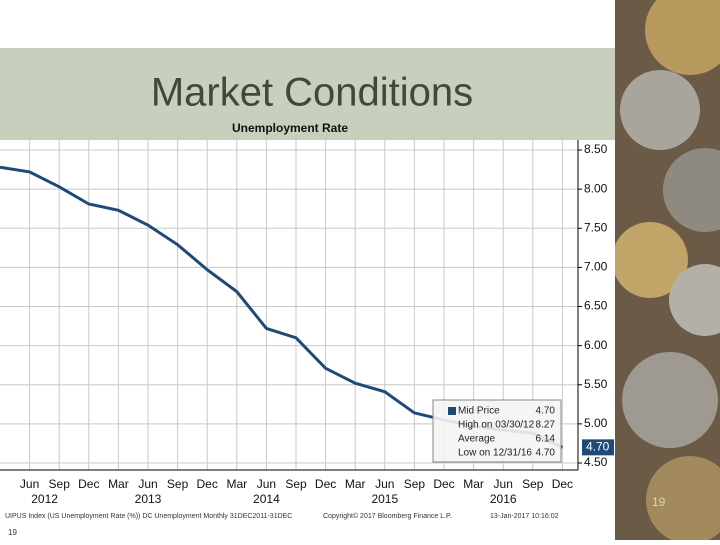 The width and height of the screenshot is (720, 545). I want to click on last-value-tag, so click(598, 447).